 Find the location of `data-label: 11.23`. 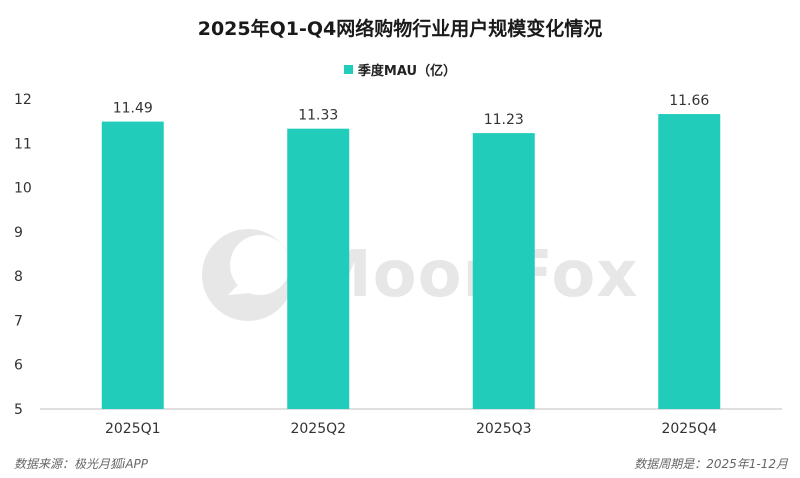

data-label: 11.23 is located at coordinates (504, 120).